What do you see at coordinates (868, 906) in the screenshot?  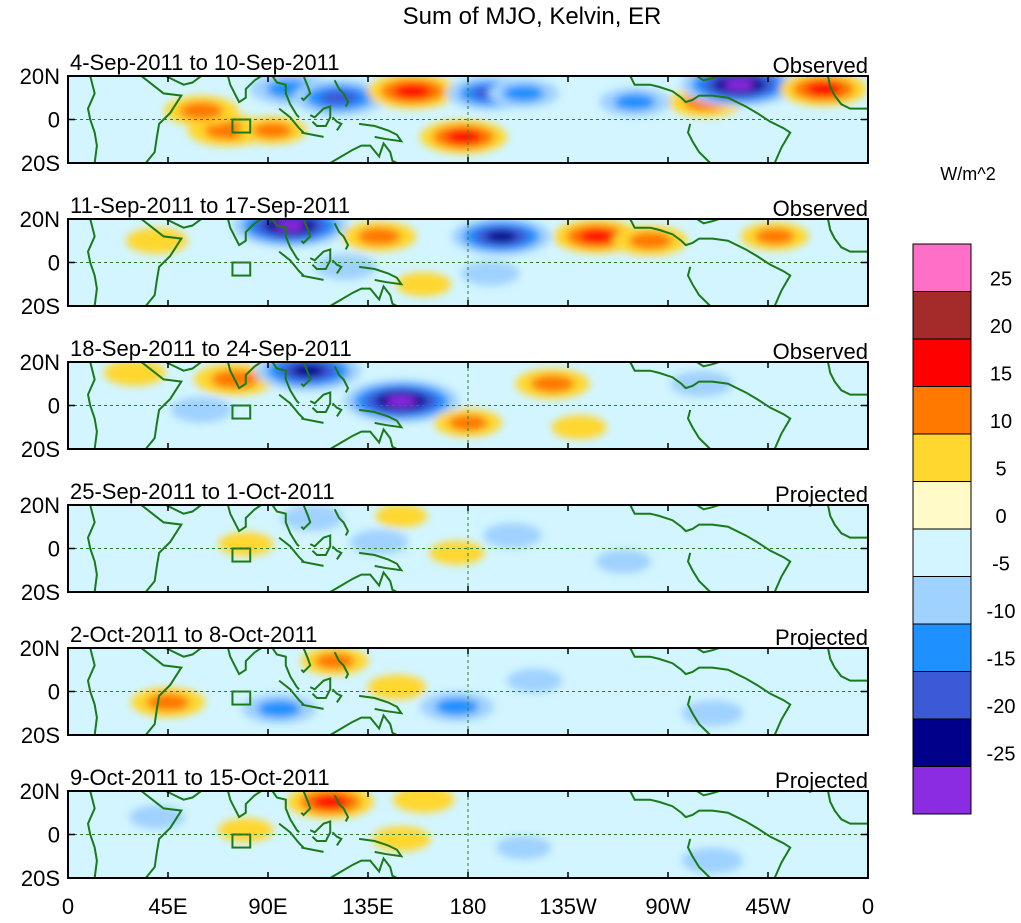 I see `x-tick-label: 0` at bounding box center [868, 906].